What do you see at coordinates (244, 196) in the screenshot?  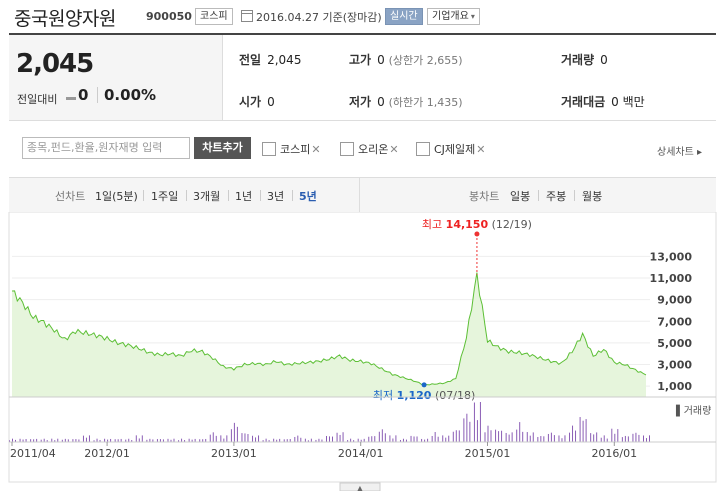 I see `period-1year: 1년` at bounding box center [244, 196].